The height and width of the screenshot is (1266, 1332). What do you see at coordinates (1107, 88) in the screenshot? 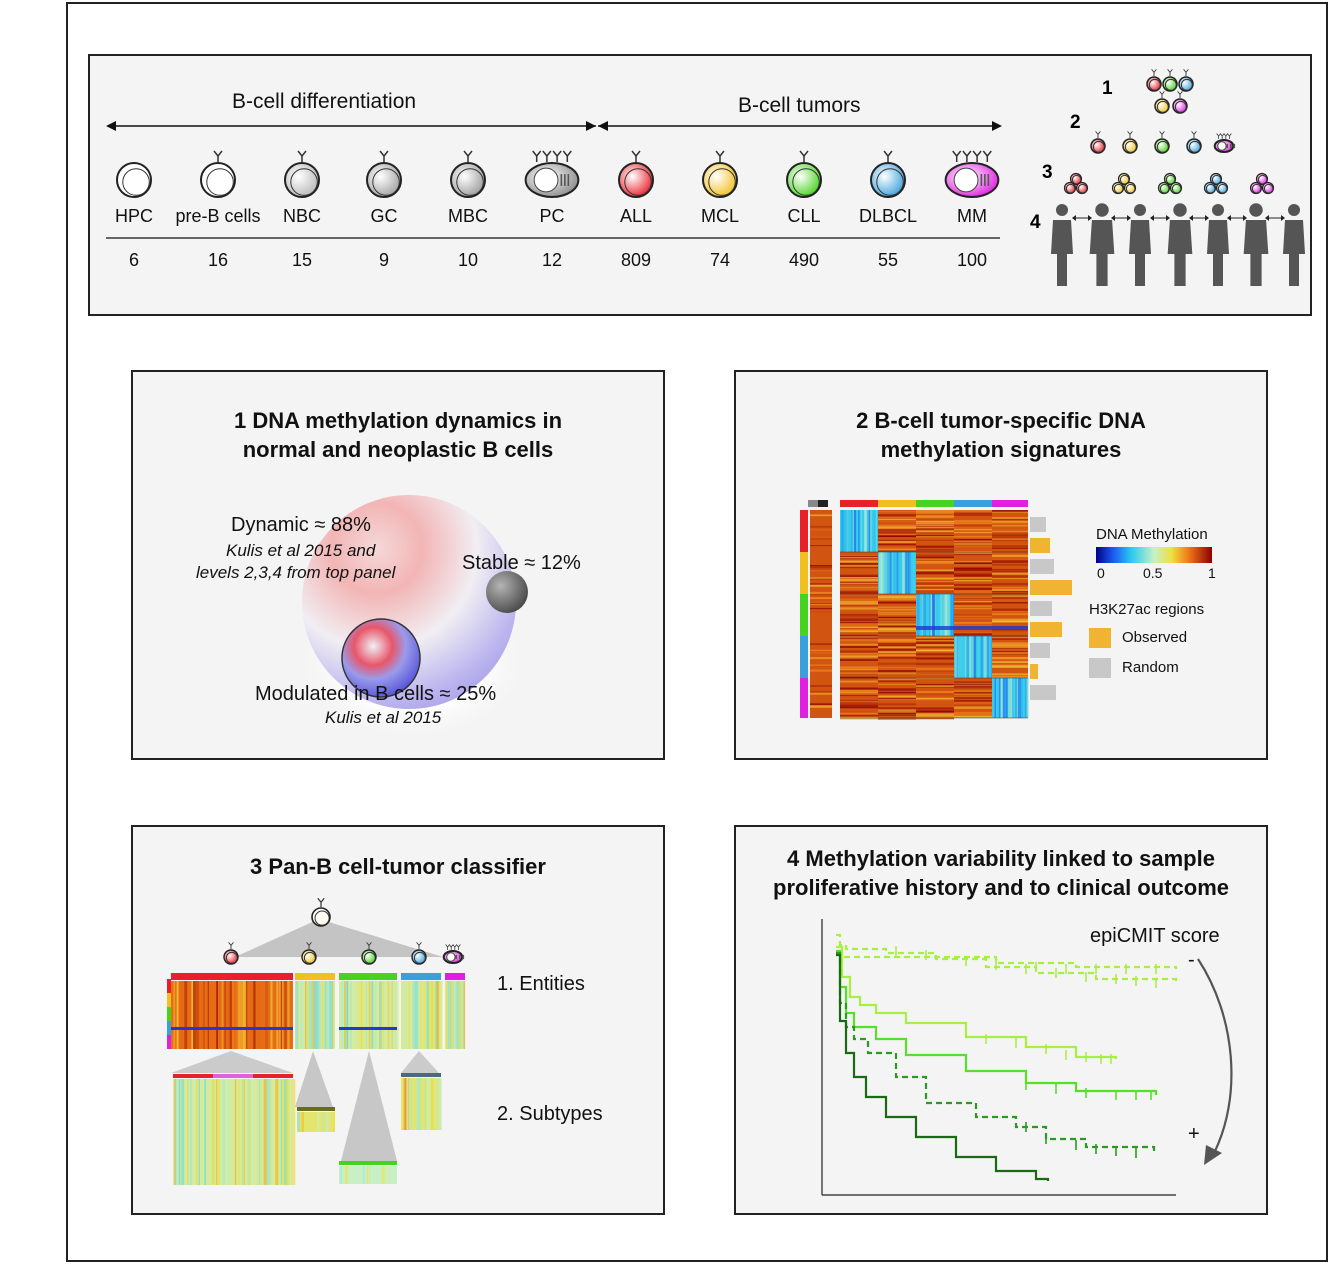
I see `level-1: 1` at bounding box center [1107, 88].